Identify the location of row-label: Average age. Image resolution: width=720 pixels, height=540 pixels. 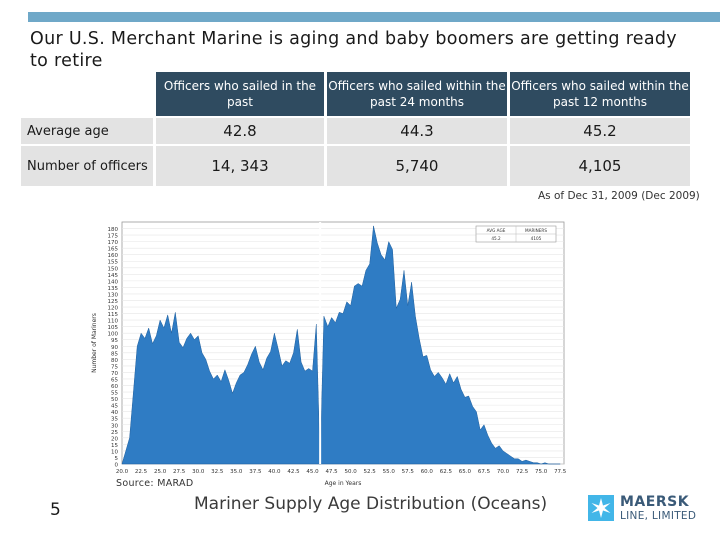
(87, 131).